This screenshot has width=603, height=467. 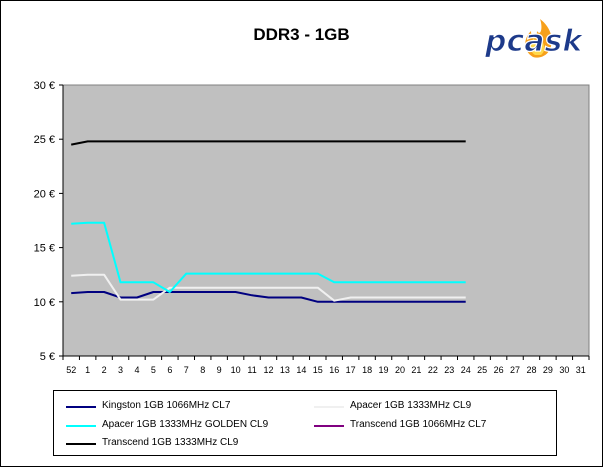 What do you see at coordinates (166, 405) in the screenshot?
I see `legend-label: Kingston 1GB 1066MHz CL7` at bounding box center [166, 405].